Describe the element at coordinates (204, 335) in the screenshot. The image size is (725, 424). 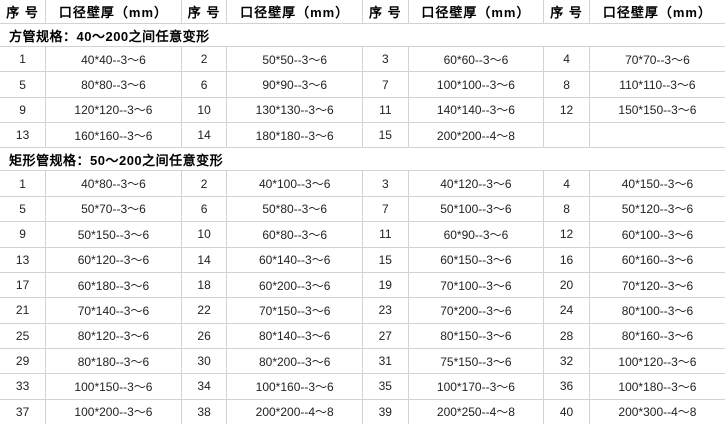
I see `serial-cell: 26` at that location.